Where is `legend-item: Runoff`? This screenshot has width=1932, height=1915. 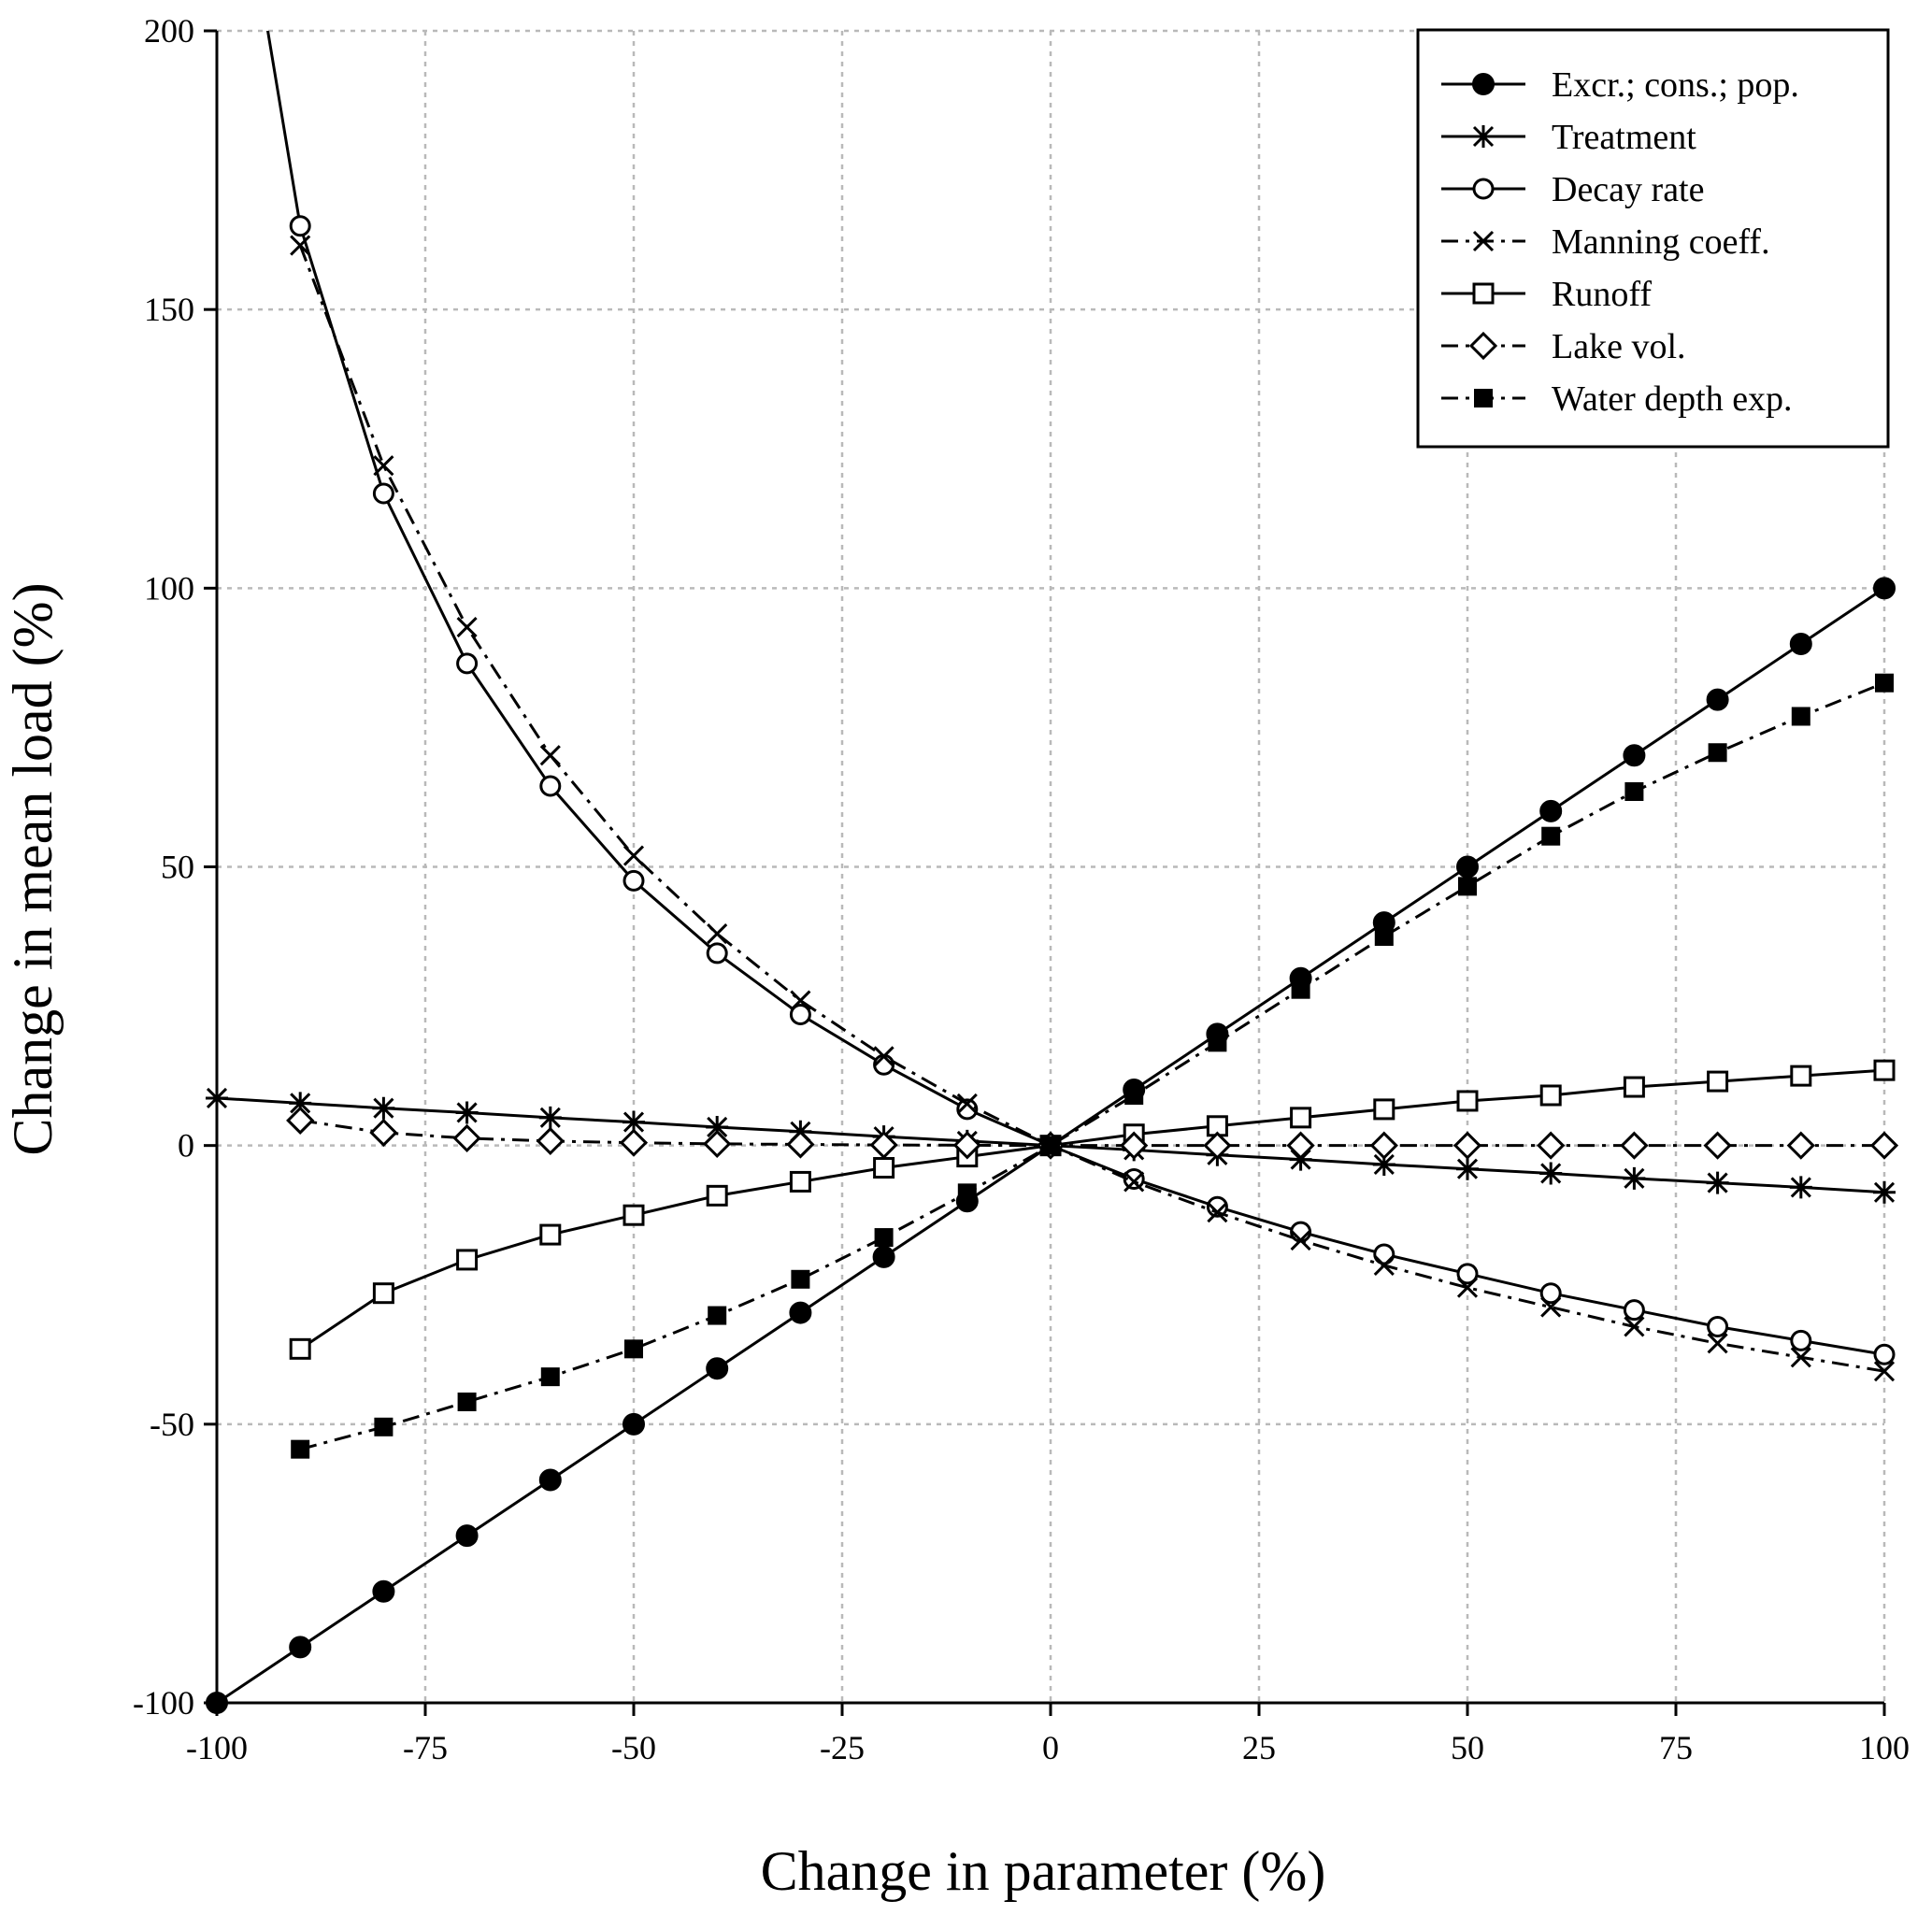 legend-item: Runoff is located at coordinates (1546, 294).